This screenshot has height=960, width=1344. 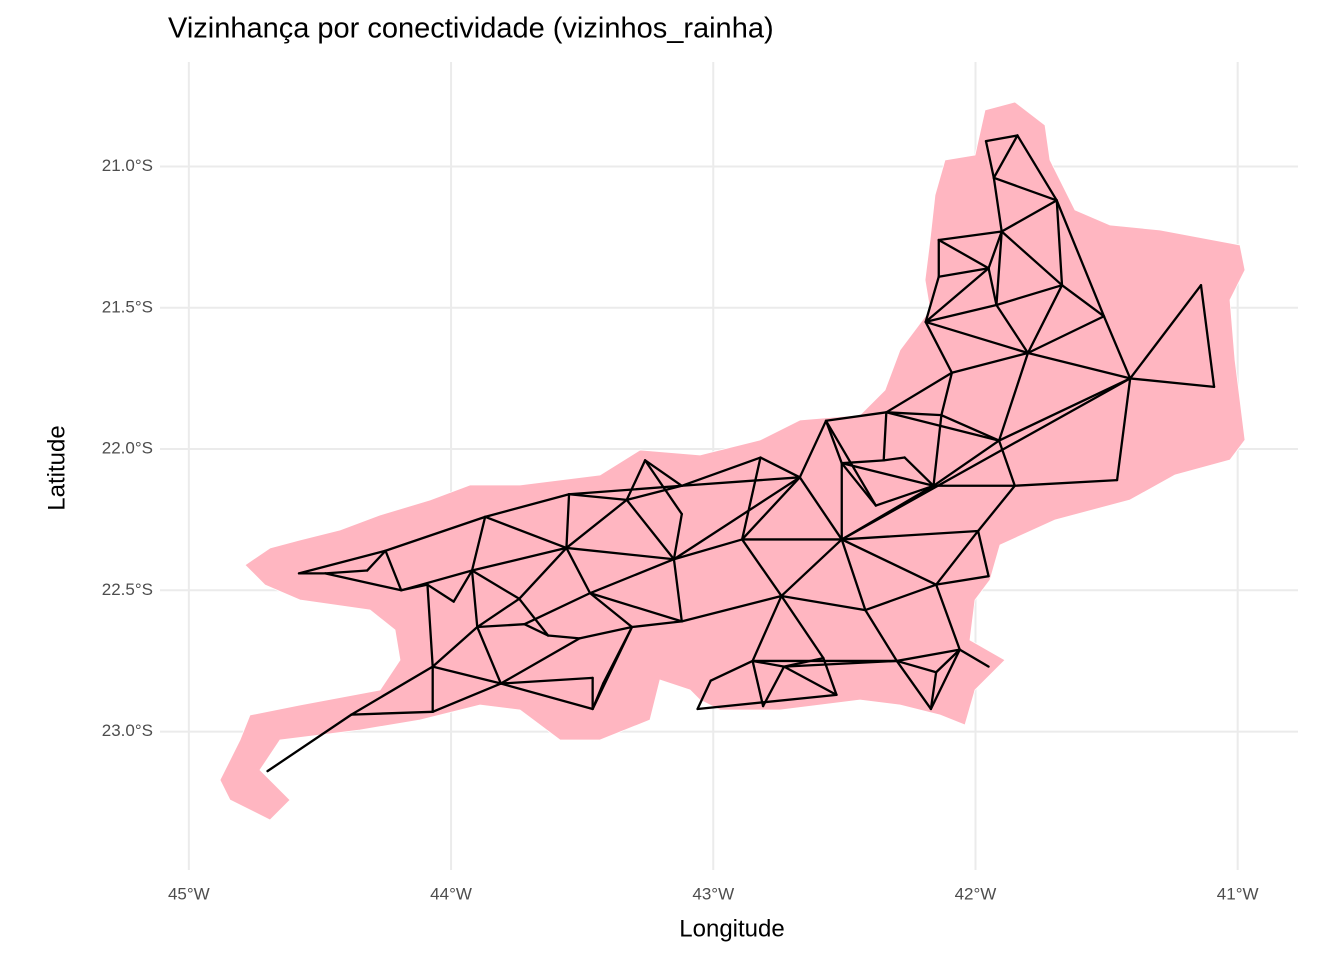 What do you see at coordinates (731, 928) in the screenshot?
I see `x-axis-title: Longitude` at bounding box center [731, 928].